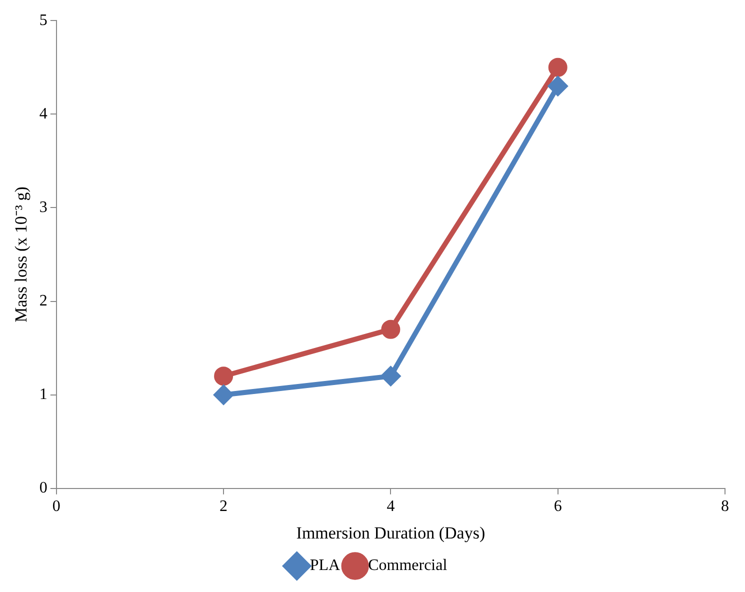 This screenshot has height=592, width=745. Describe the element at coordinates (408, 565) in the screenshot. I see `legend-label: Commercial` at that location.